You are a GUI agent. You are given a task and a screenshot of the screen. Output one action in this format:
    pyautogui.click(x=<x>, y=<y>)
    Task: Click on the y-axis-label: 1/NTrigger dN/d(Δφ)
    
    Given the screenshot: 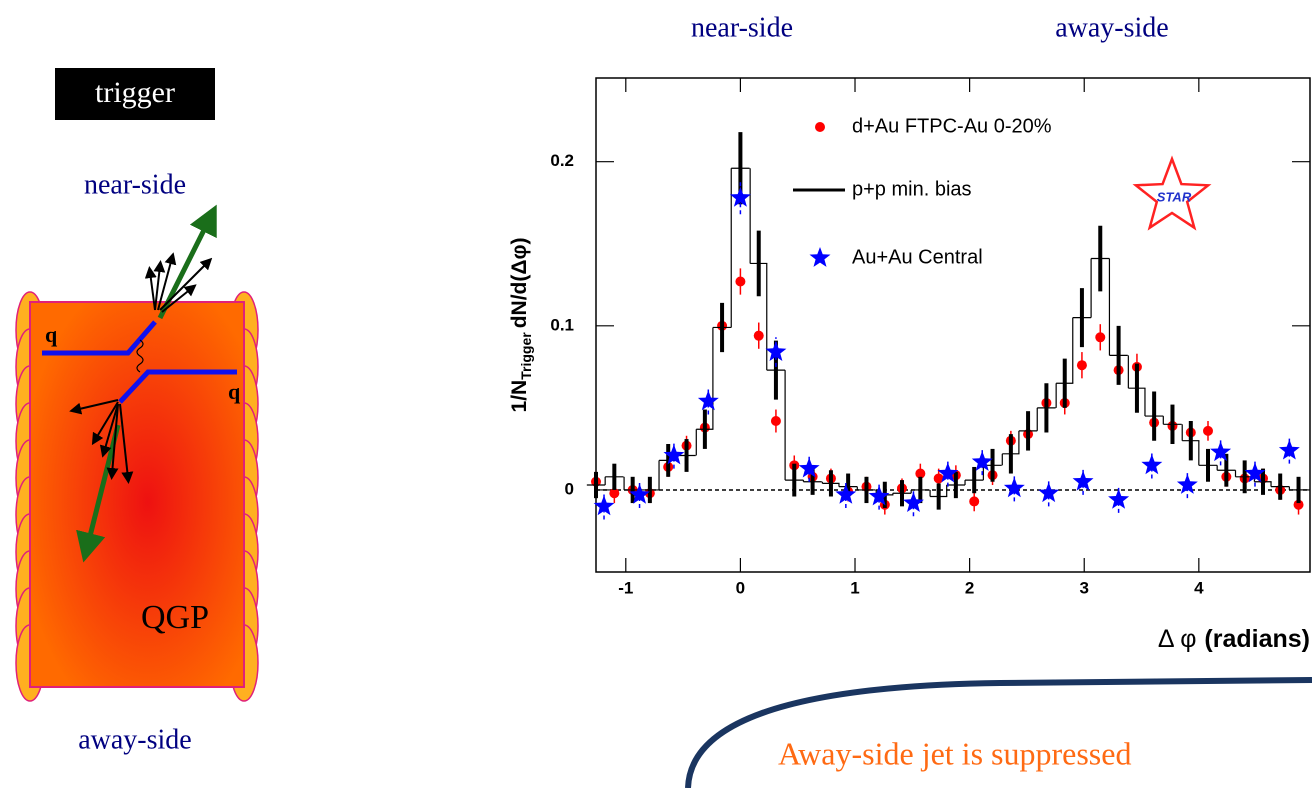 What is the action you would take?
    pyautogui.click(x=521, y=325)
    